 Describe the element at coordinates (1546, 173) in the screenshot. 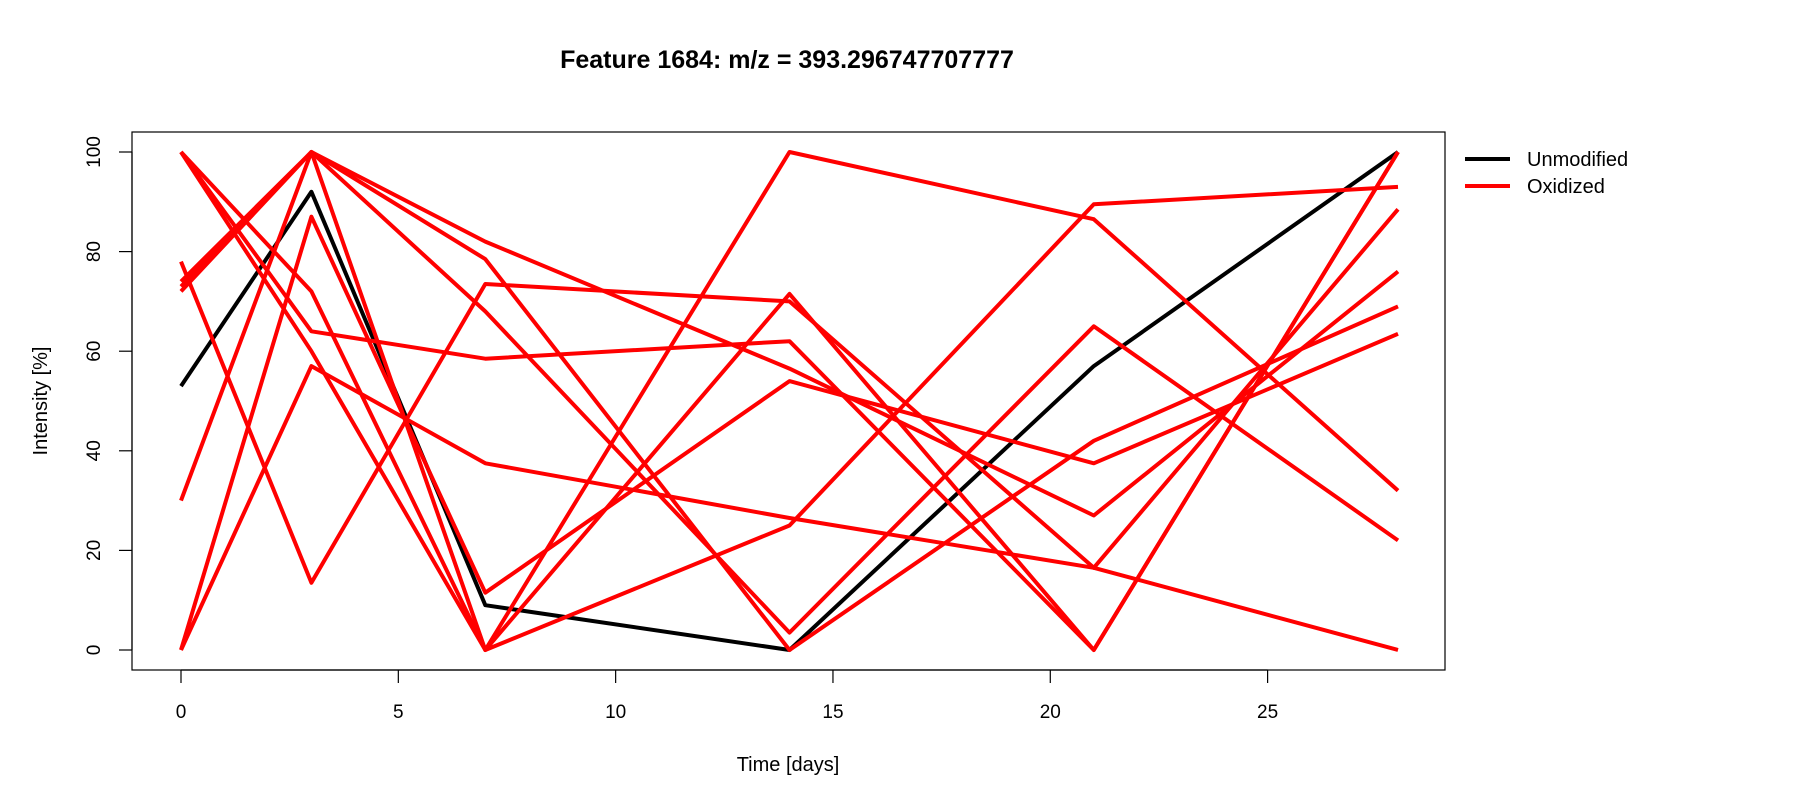

I see `legend: Unmodified Oxidized` at that location.